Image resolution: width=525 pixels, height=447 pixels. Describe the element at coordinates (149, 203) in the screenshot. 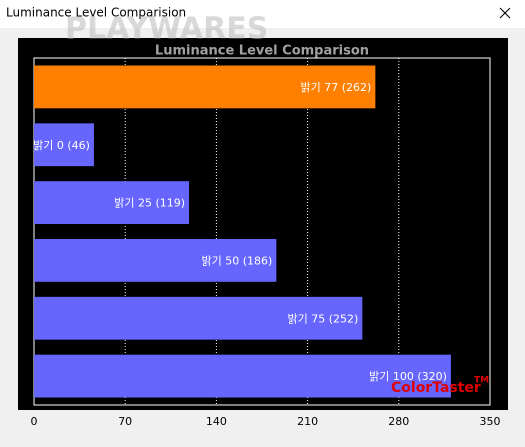

I see `value-label: 밝기 25 (119)` at that location.